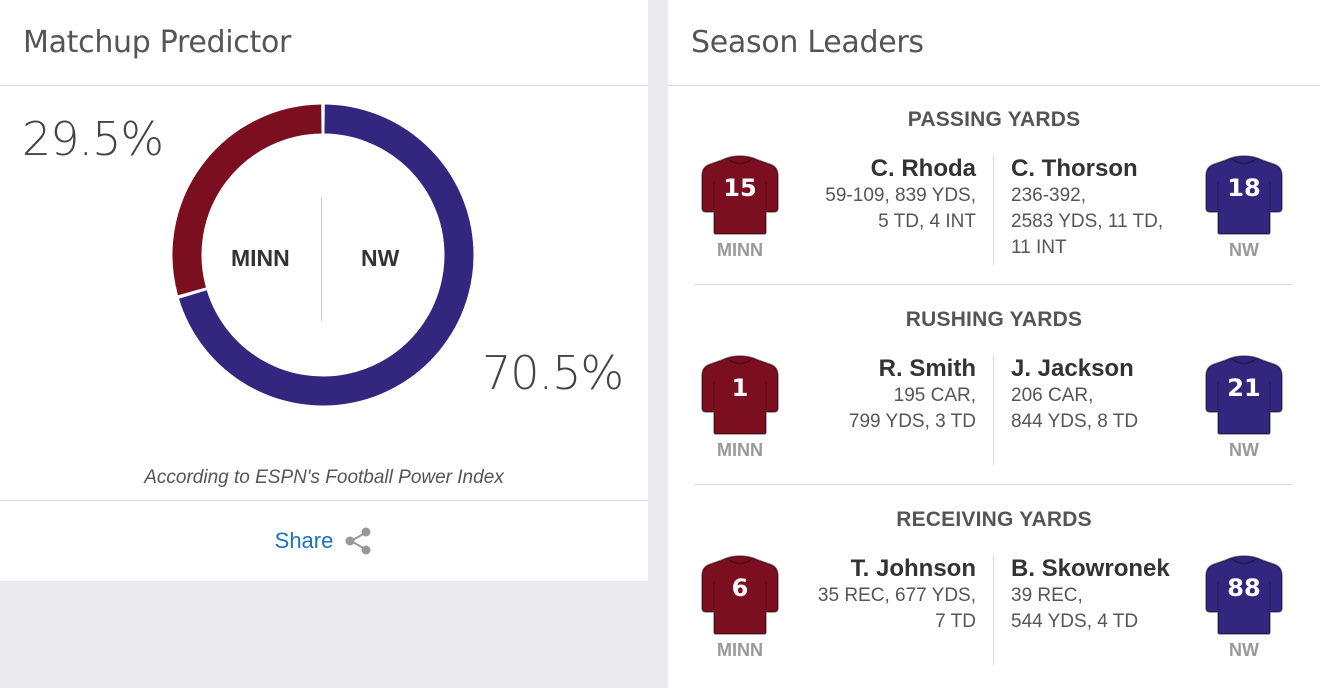 This screenshot has width=1320, height=688. I want to click on minn-jersey-icon: 15, so click(740, 194).